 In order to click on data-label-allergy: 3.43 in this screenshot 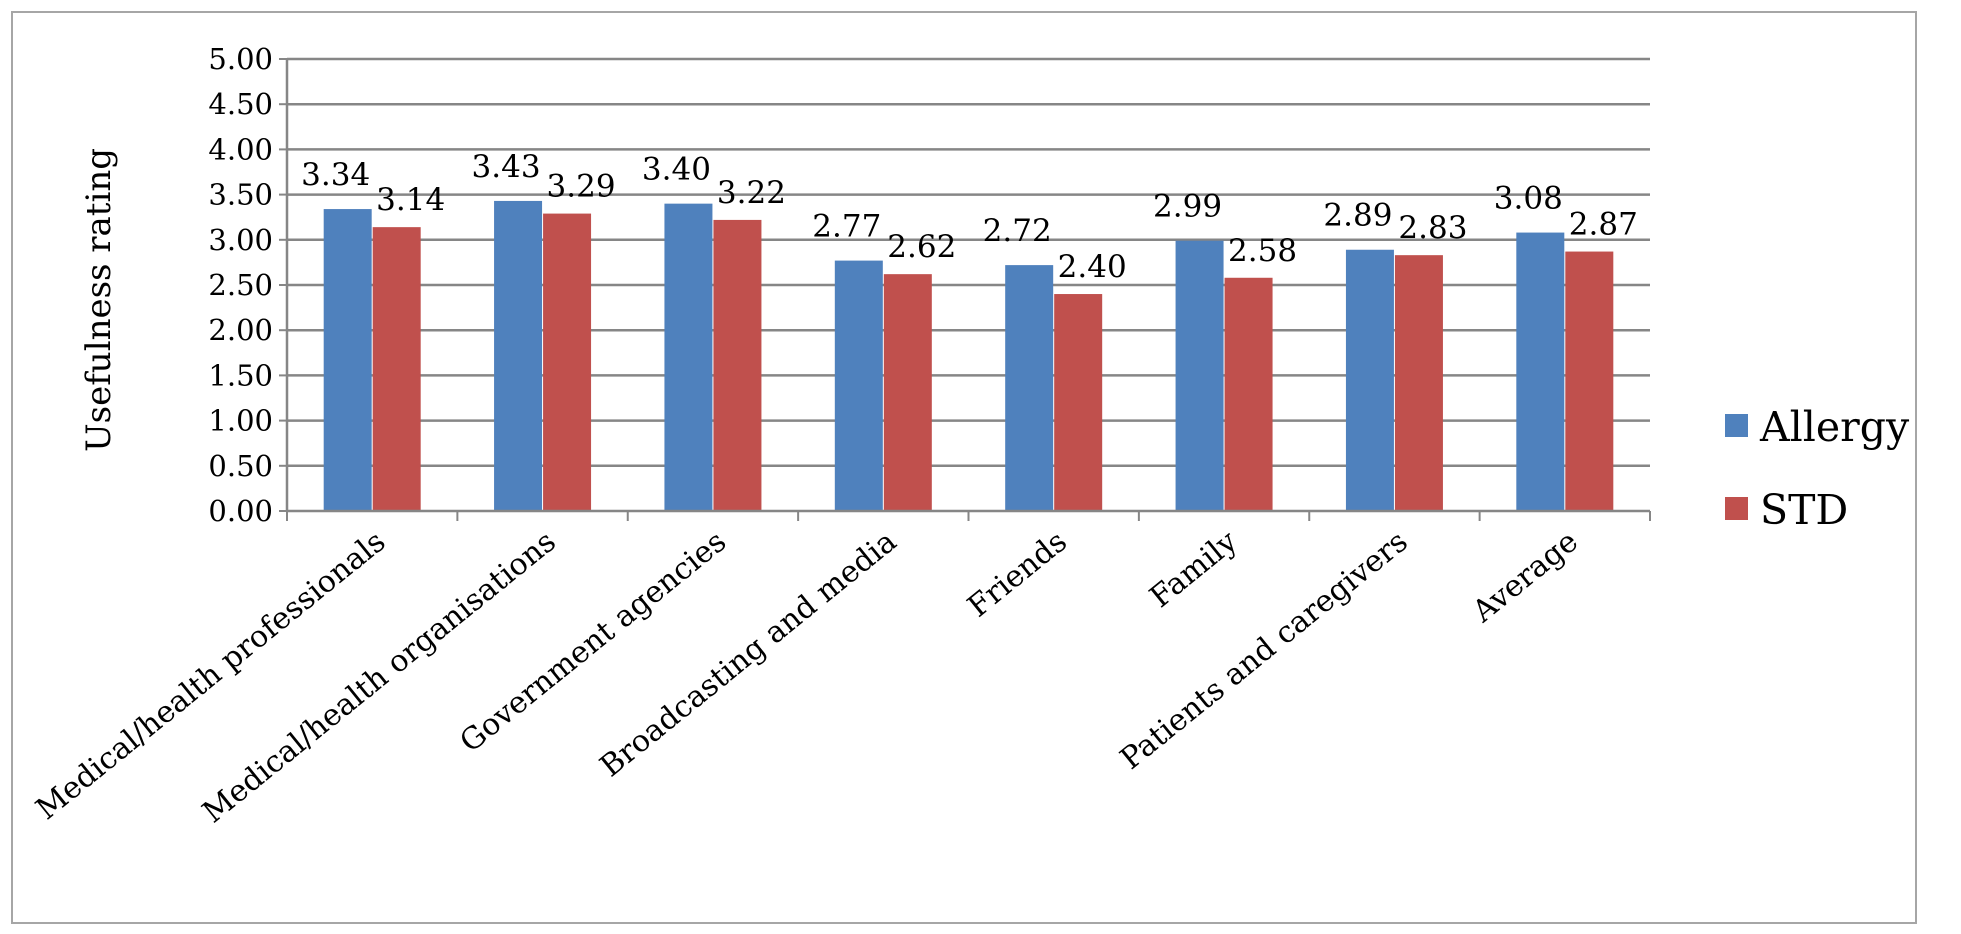, I will do `click(506, 167)`.